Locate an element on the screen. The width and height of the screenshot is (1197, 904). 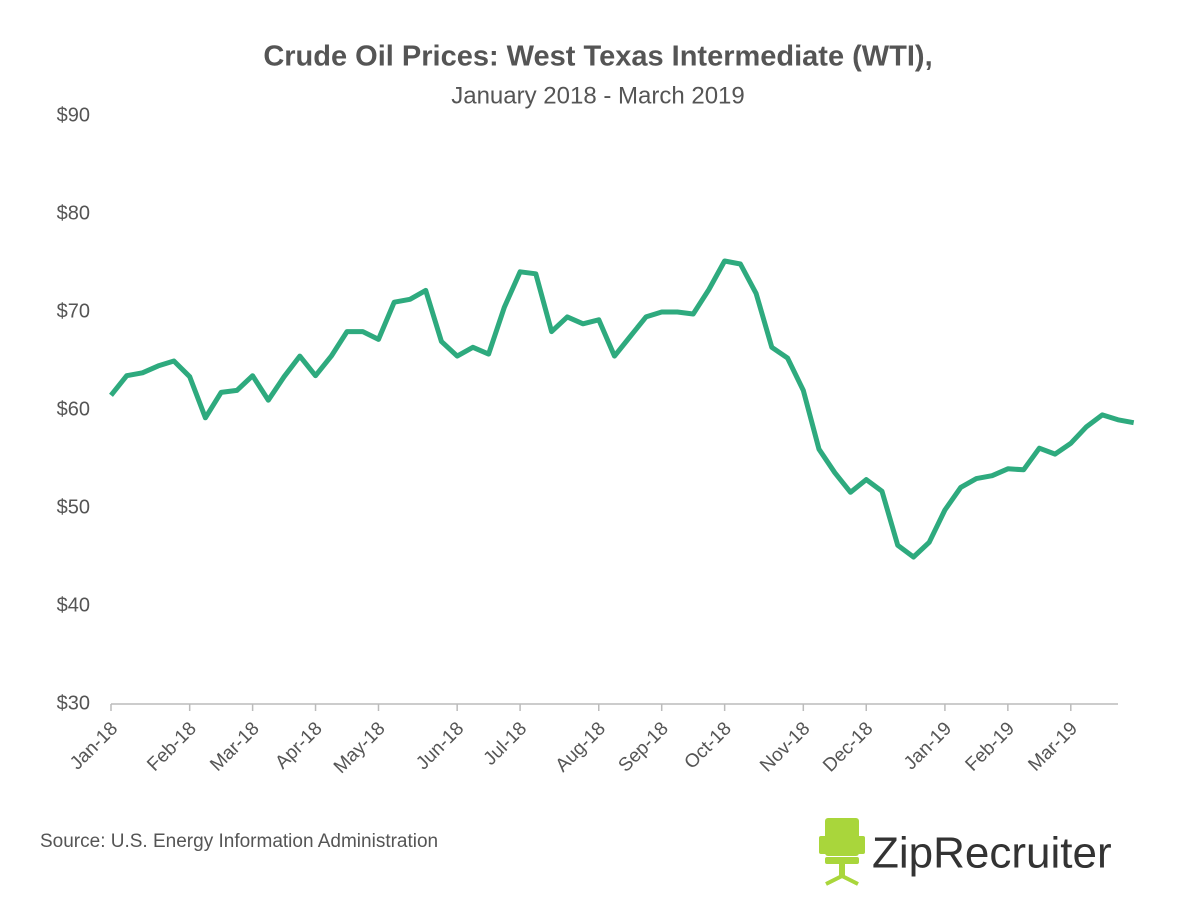
y-tick-label: $70 is located at coordinates (73, 311).